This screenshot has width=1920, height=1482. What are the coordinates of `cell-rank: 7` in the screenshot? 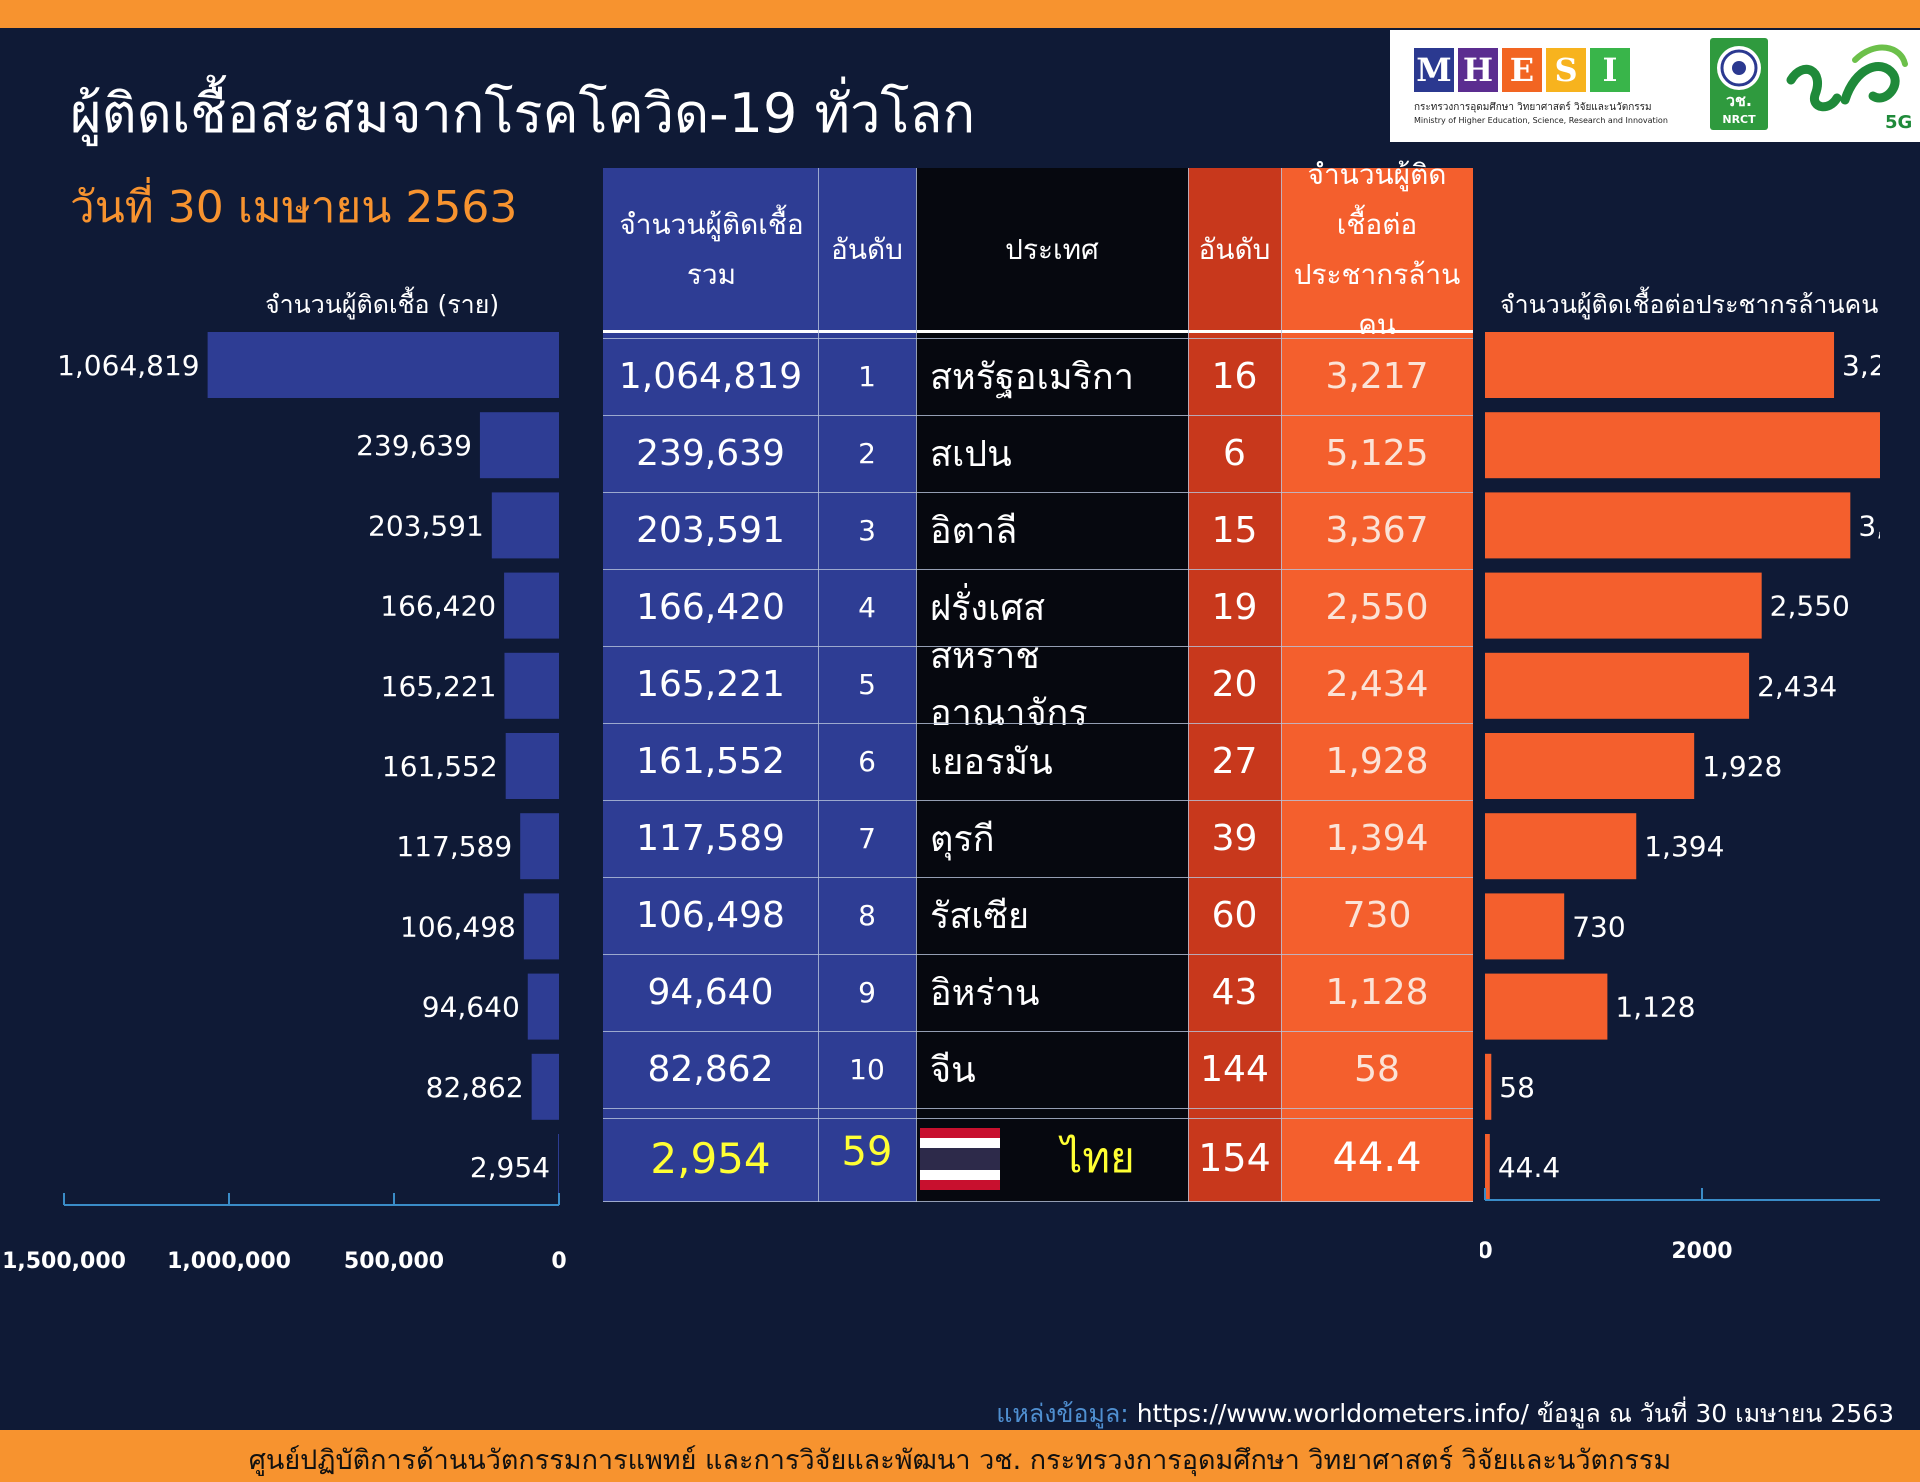 It's located at (867, 838).